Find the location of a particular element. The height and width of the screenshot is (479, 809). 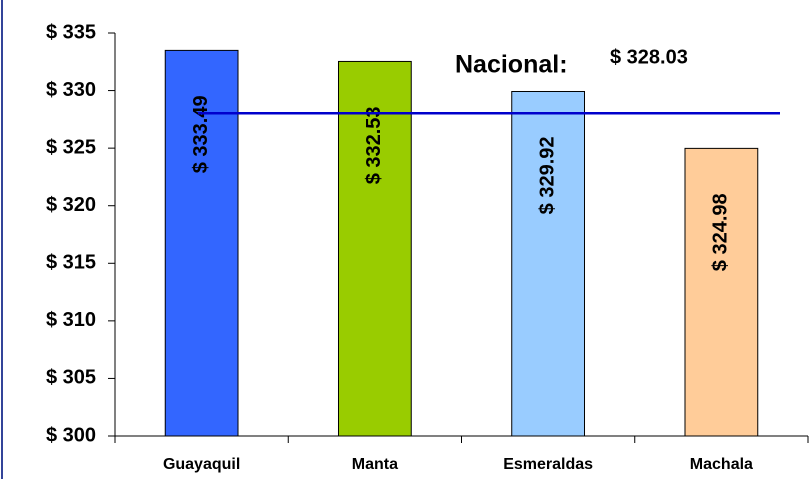

value-label: $ 324.98 is located at coordinates (721, 232).